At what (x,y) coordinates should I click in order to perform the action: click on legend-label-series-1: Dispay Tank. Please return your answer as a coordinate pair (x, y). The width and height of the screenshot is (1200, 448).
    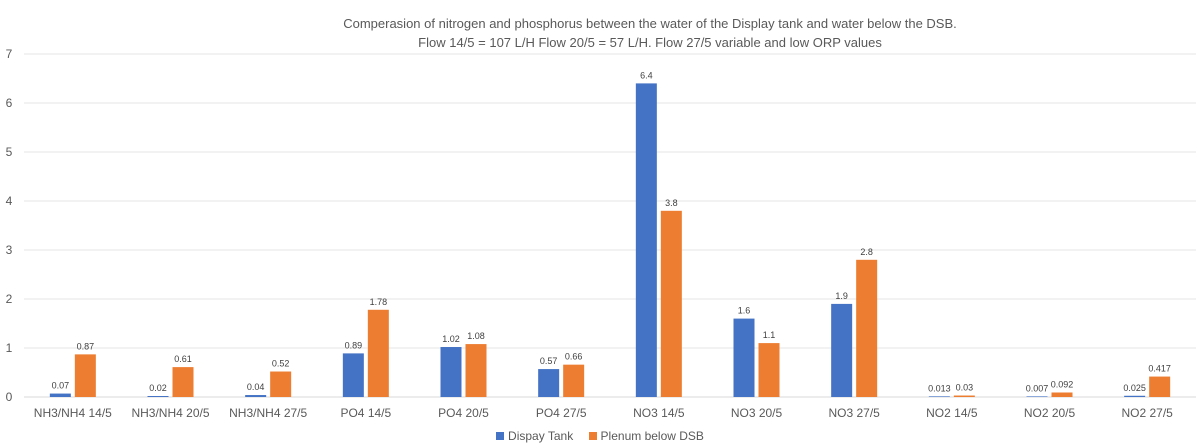
    Looking at the image, I should click on (541, 436).